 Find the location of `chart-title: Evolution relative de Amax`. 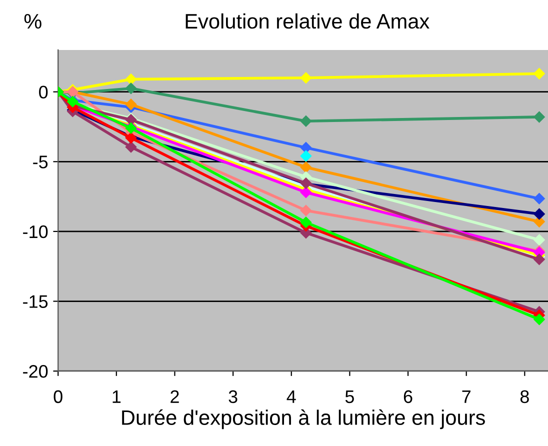

chart-title: Evolution relative de Amax is located at coordinates (308, 21).